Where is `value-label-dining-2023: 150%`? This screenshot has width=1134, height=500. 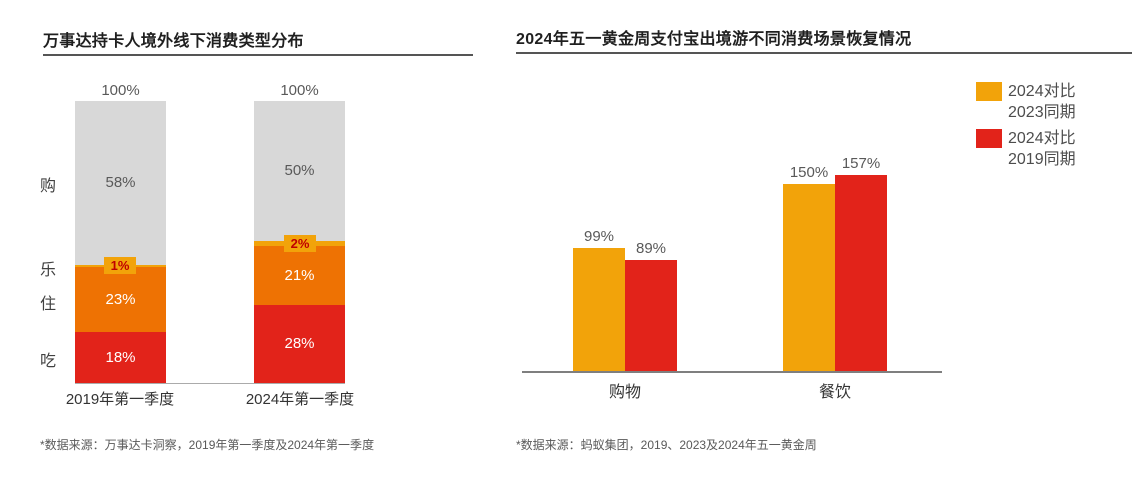 value-label-dining-2023: 150% is located at coordinates (809, 172).